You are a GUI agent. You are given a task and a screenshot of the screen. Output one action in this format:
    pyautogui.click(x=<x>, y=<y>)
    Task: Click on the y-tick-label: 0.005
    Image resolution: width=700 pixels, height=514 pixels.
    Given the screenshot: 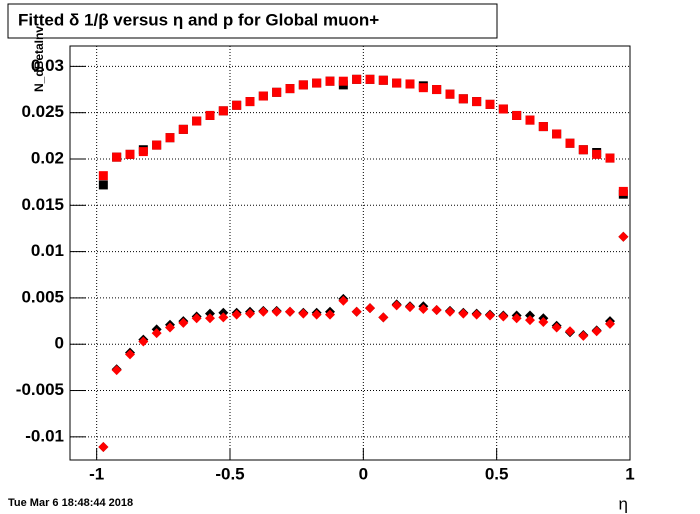 What is the action you would take?
    pyautogui.click(x=42, y=296)
    